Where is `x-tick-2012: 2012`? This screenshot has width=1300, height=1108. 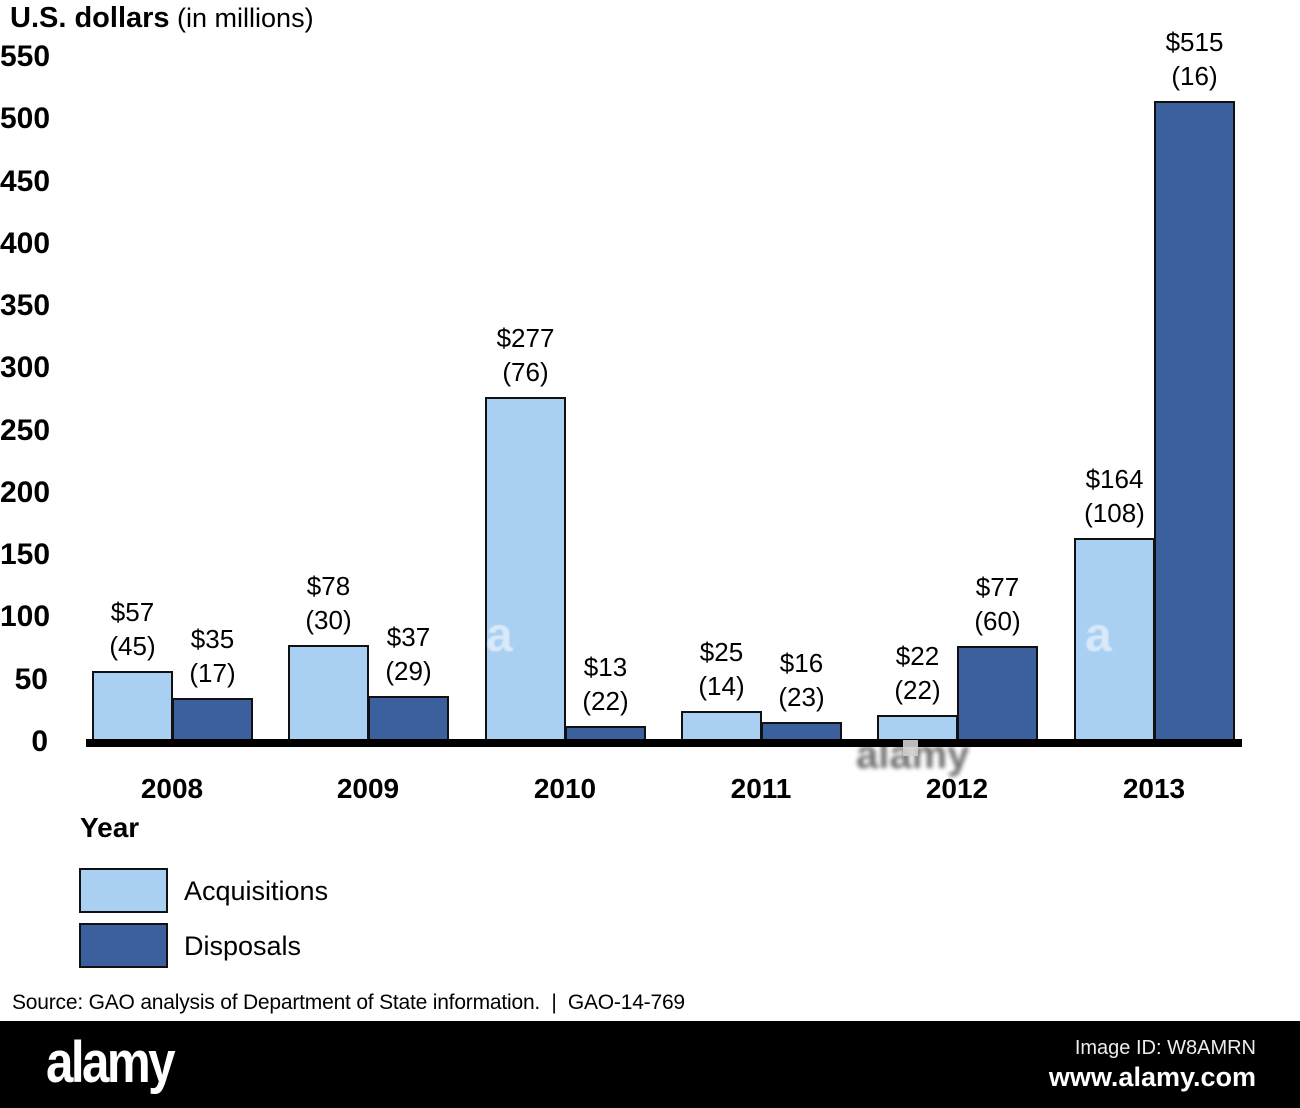 x-tick-2012: 2012 is located at coordinates (957, 788).